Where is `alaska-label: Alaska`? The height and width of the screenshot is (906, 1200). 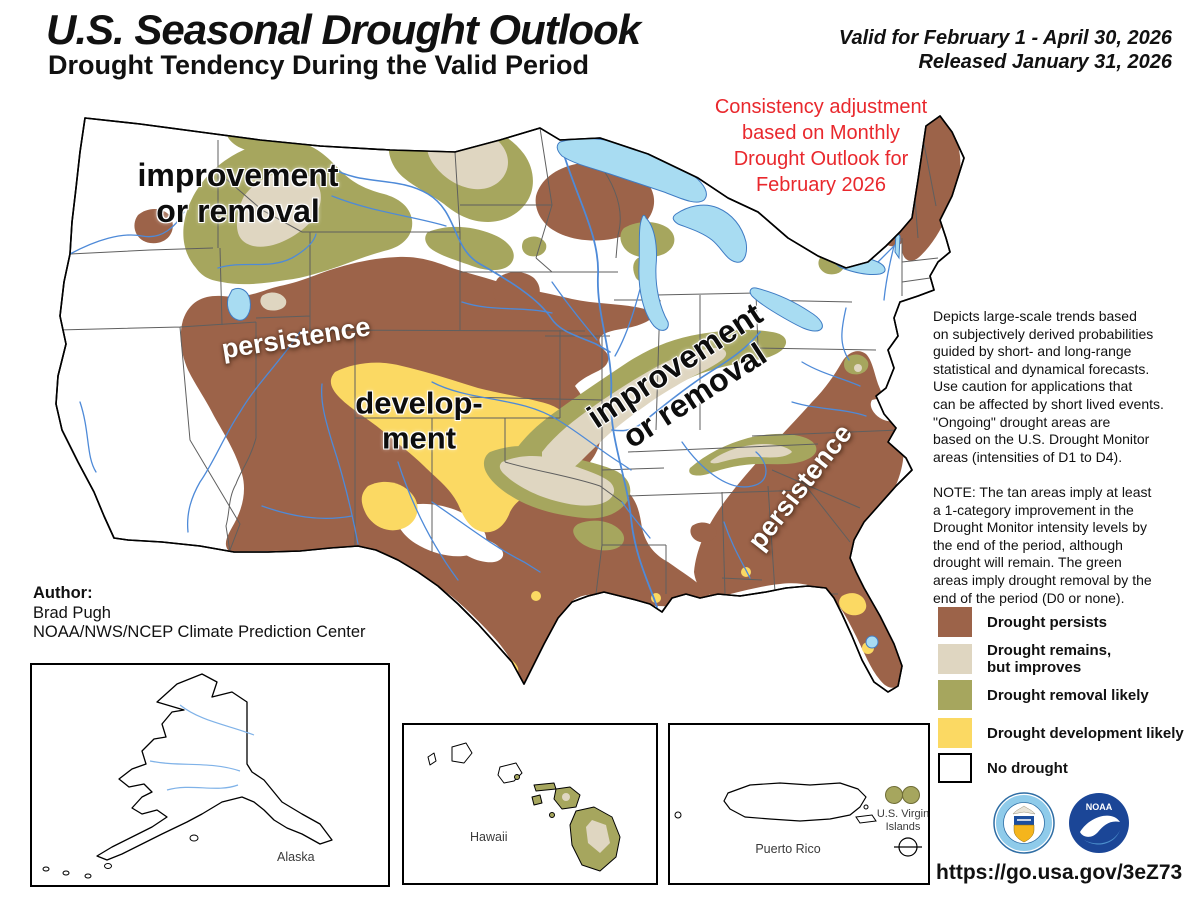 alaska-label: Alaska is located at coordinates (296, 857).